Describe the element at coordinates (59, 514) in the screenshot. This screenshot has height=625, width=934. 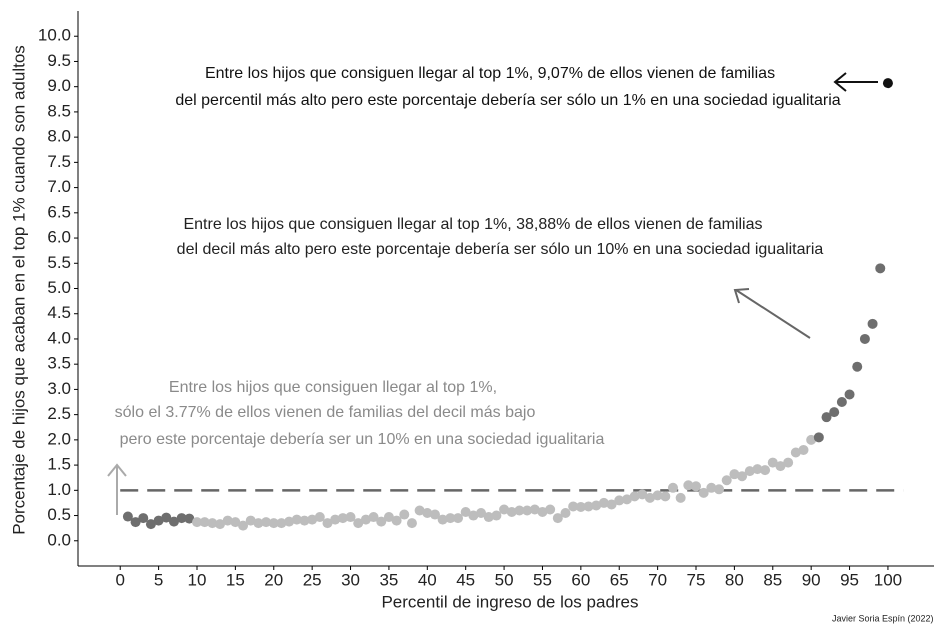
I see `y-tick-label: 0.5` at that location.